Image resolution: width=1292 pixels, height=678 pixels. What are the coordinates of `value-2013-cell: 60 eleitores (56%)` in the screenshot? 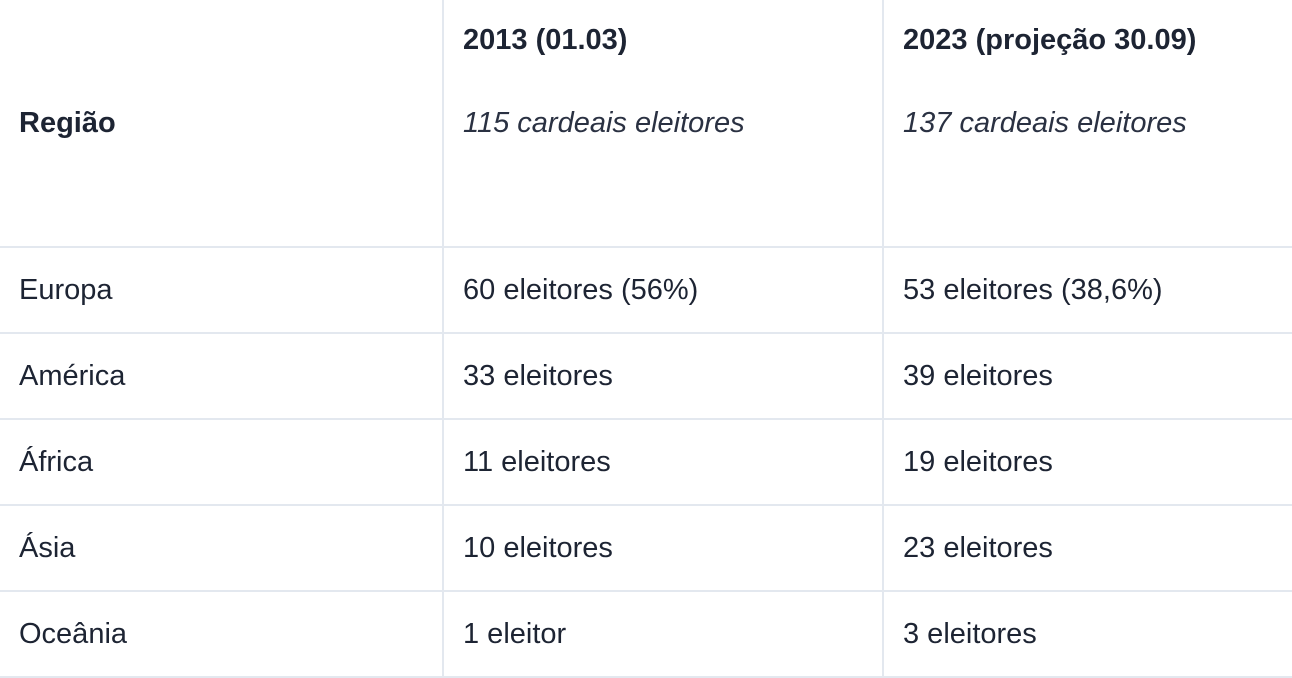 It's located at (663, 290).